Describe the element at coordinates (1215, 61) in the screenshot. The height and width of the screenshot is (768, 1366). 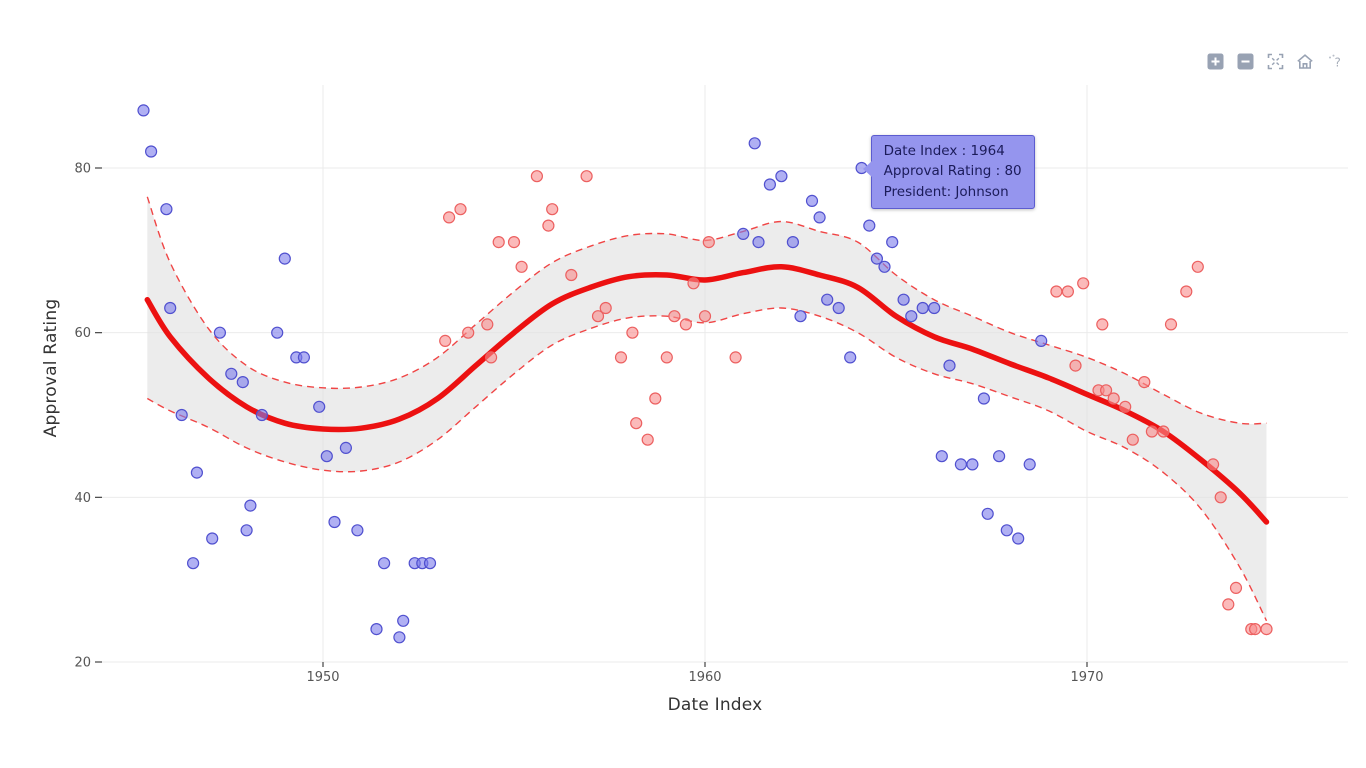
I see `zoom-in-icon` at that location.